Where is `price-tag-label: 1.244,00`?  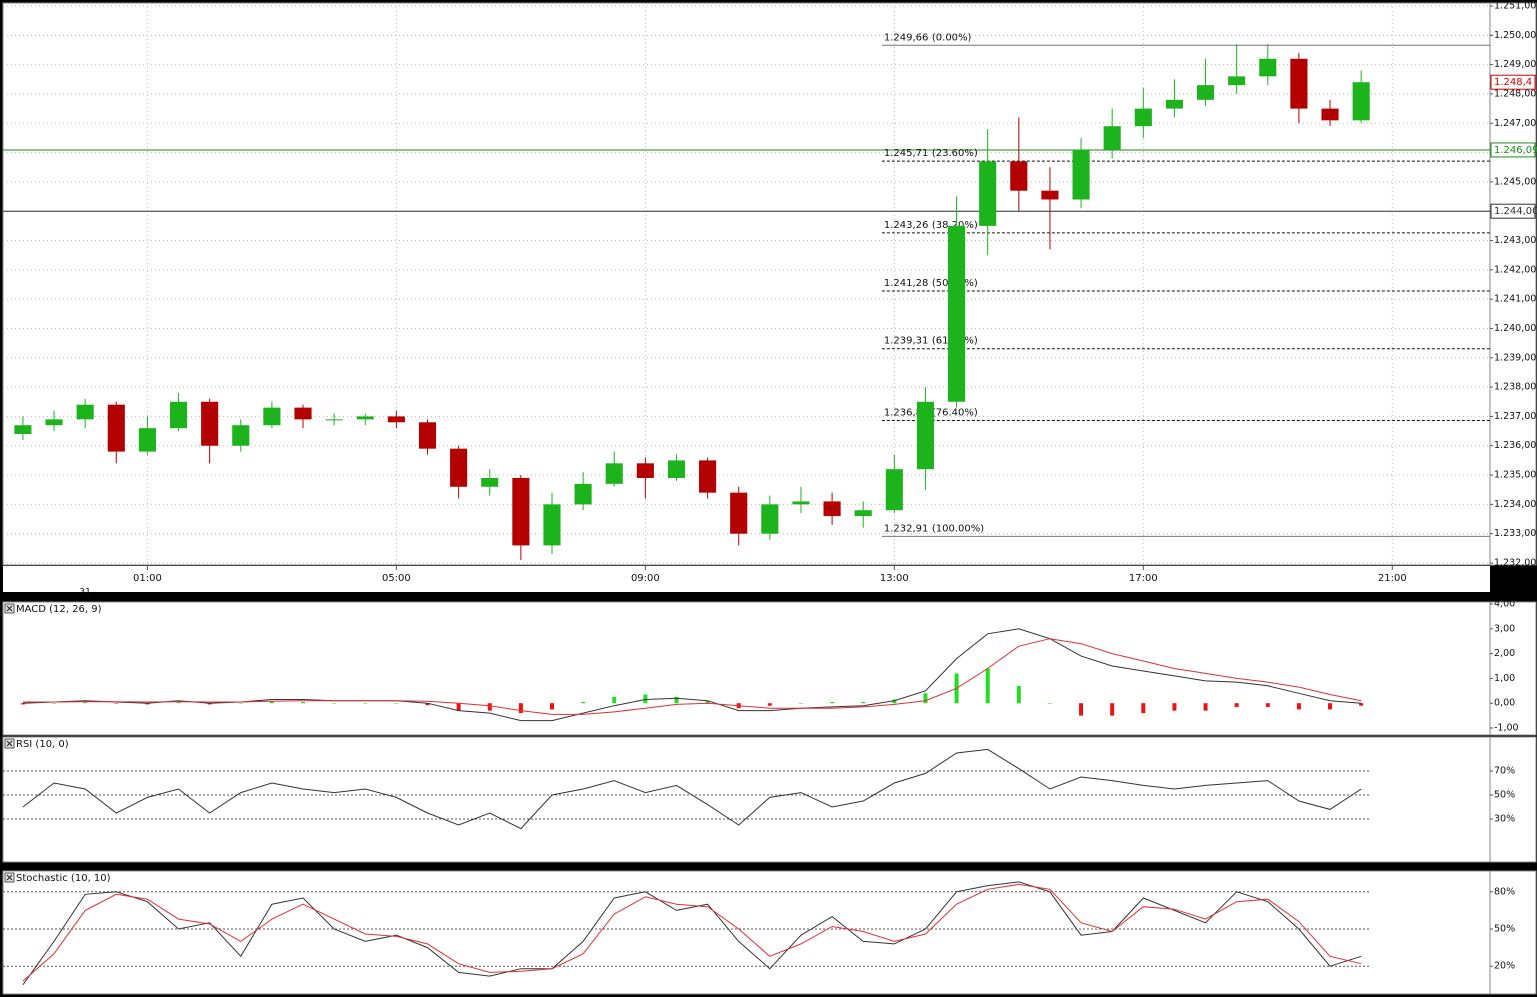
price-tag-label: 1.244,00 is located at coordinates (1515, 211).